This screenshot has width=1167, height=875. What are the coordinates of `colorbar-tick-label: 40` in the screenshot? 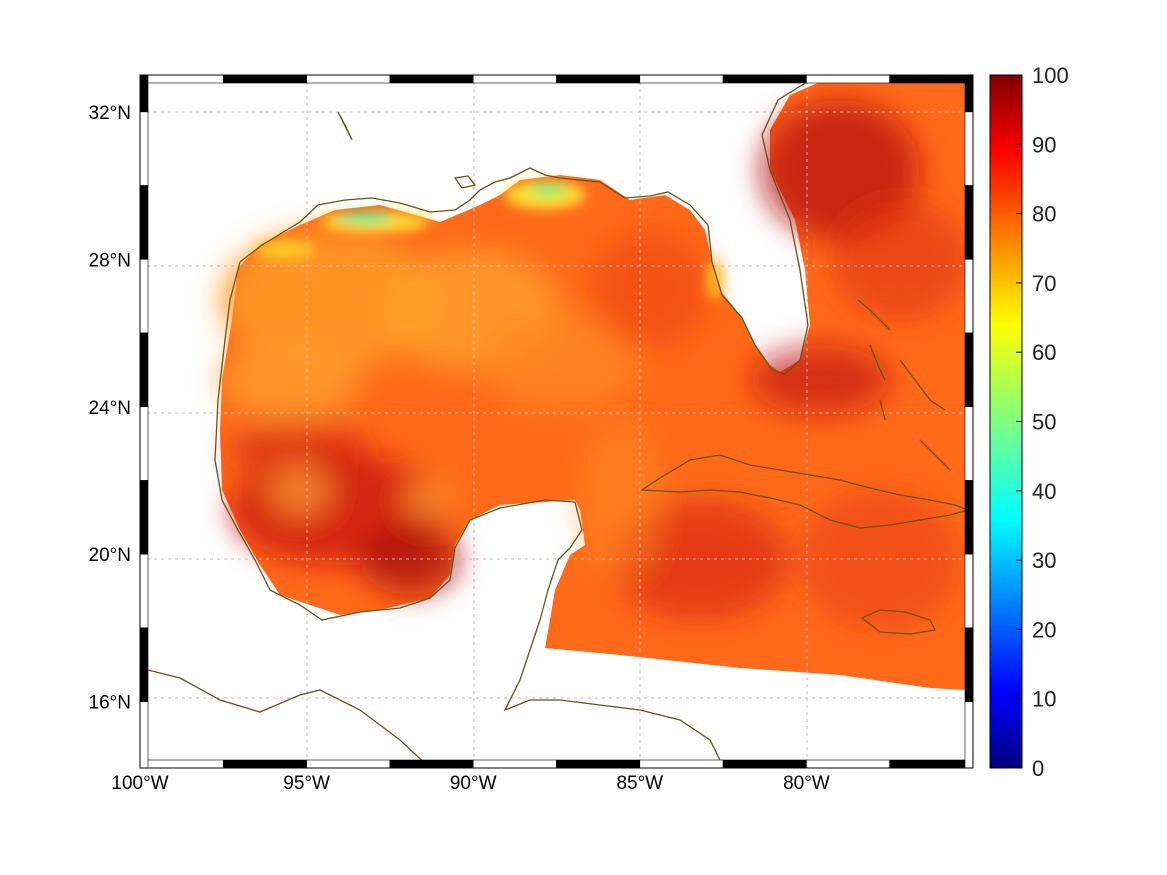 It's located at (1044, 491).